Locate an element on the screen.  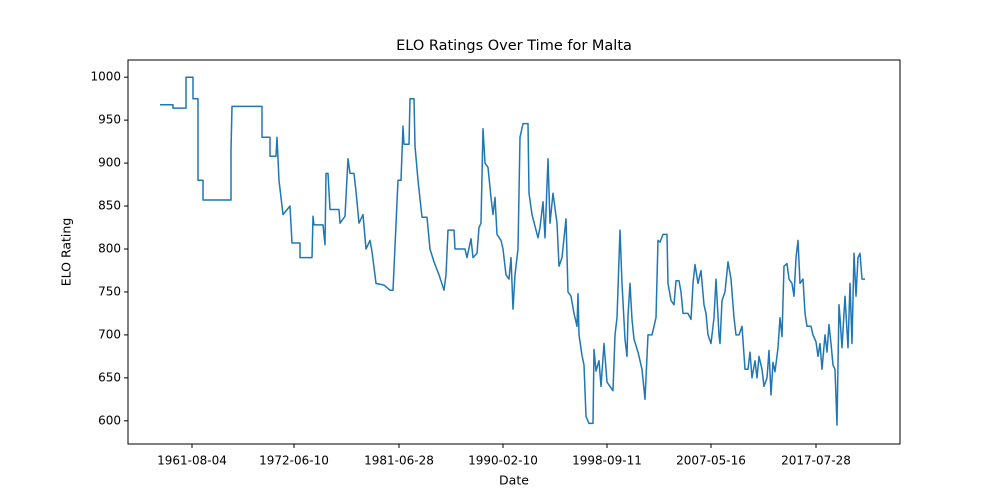
y-axis-title: ELO Rating is located at coordinates (66, 252).